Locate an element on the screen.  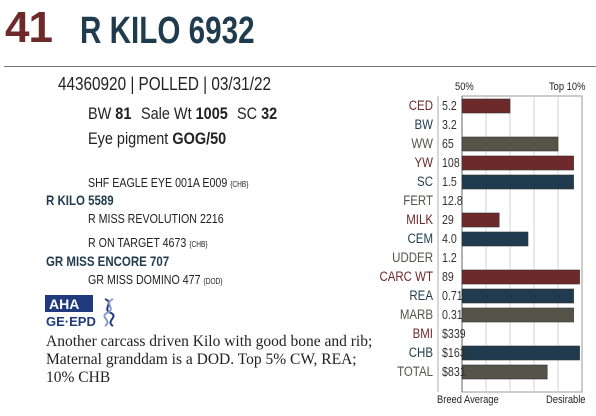
scrotal-circumference: SC 32 is located at coordinates (257, 114).